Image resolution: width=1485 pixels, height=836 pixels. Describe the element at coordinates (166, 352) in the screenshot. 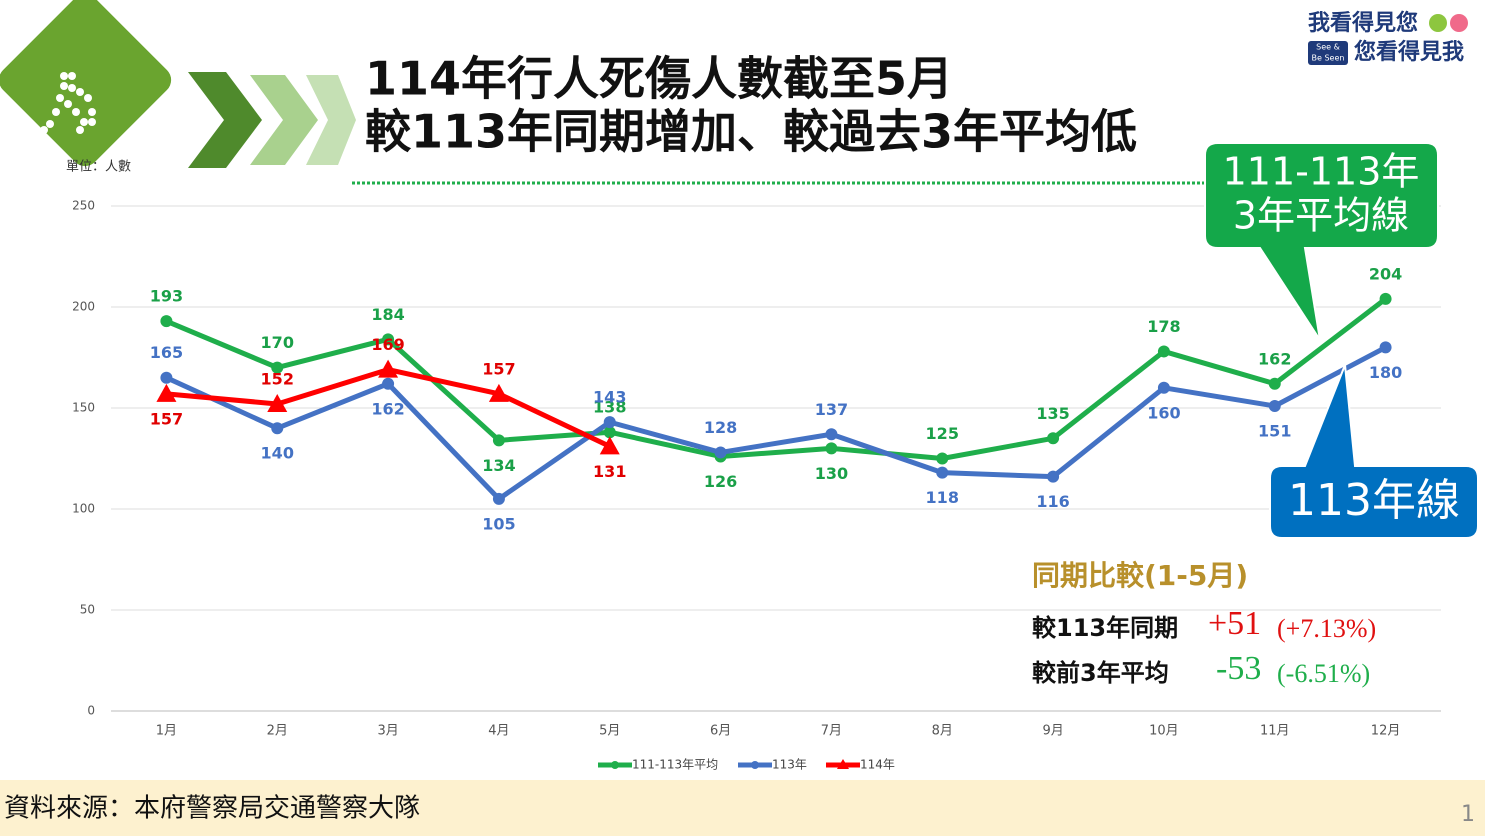

I see `data-label: 165` at that location.